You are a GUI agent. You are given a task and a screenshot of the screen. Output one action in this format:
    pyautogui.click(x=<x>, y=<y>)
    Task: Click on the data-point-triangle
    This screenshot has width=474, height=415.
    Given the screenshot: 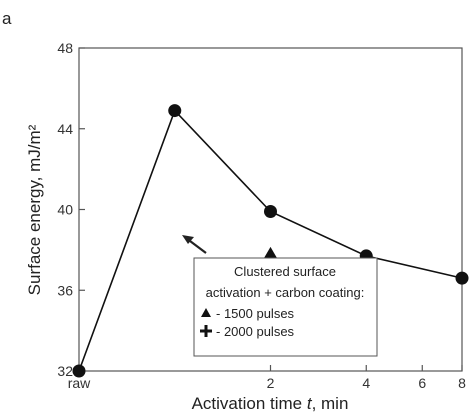 What is the action you would take?
    pyautogui.click(x=270, y=252)
    